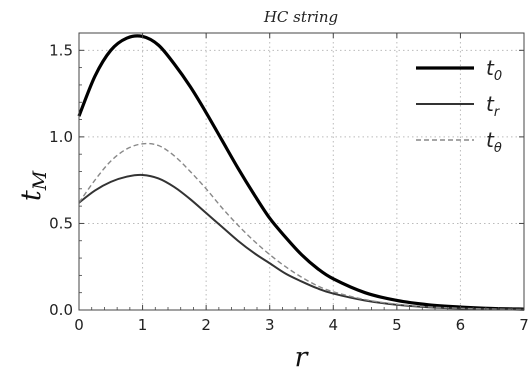 The image size is (528, 374). Describe the element at coordinates (497, 112) in the screenshot. I see `legend-label-sub: r` at that location.